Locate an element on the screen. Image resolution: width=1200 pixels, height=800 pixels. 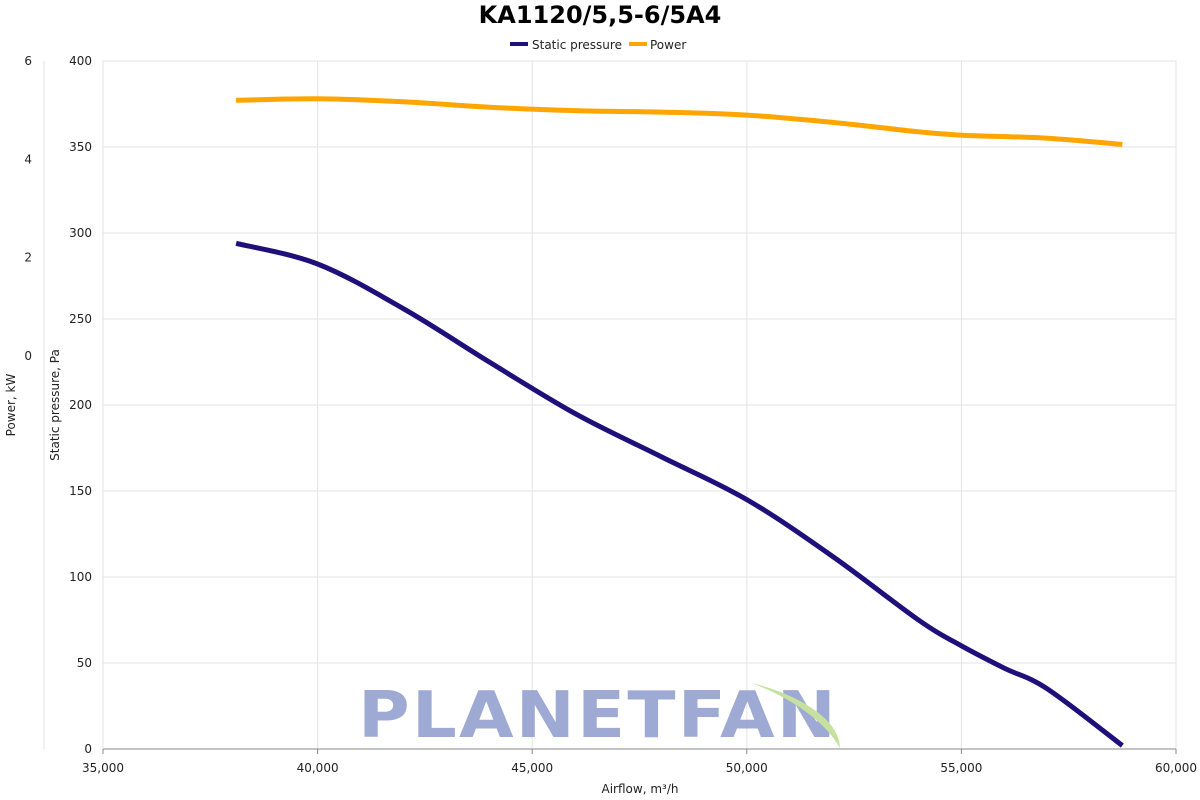
x-tick-label: 50,000 is located at coordinates (747, 768).